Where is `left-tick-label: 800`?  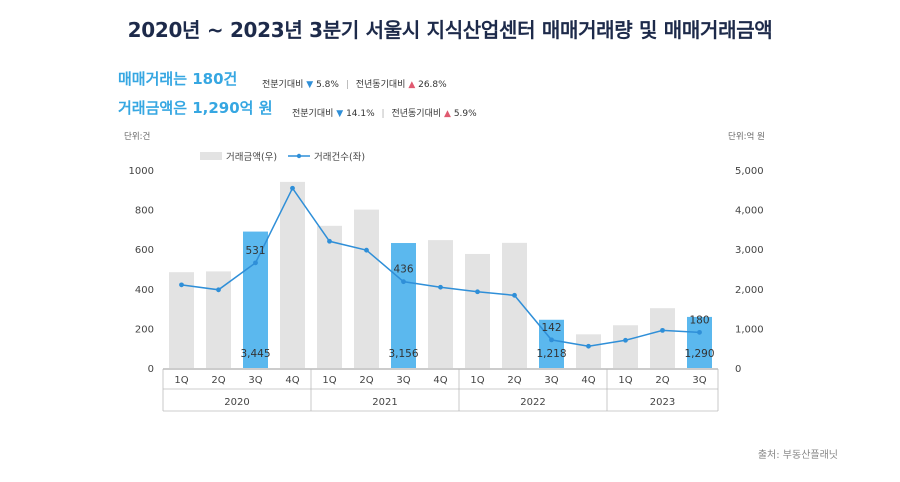 left-tick-label: 800 is located at coordinates (144, 211).